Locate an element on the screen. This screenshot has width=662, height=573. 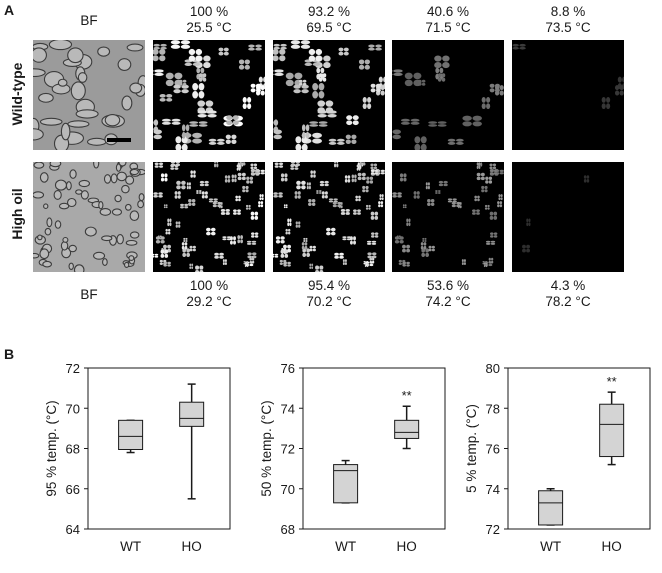
bottom-caption-percent: 95.4 % is located at coordinates (329, 285).